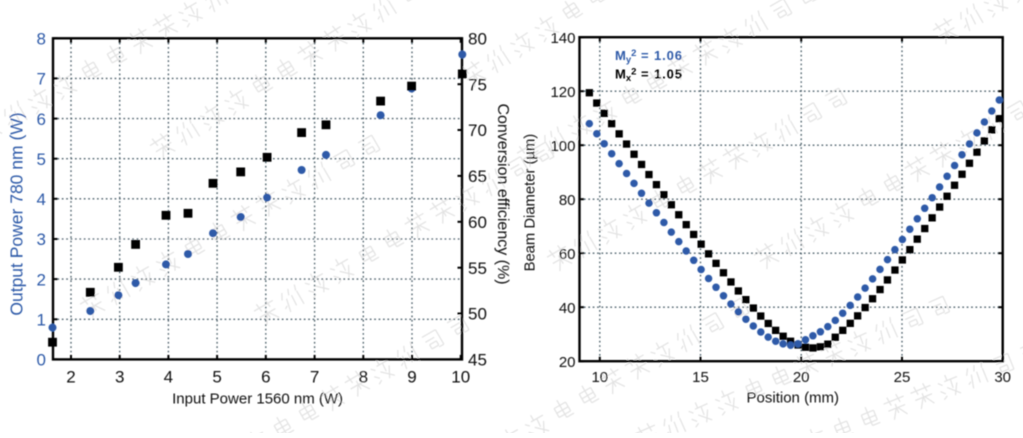 This screenshot has height=438, width=1023. I want to click on svg-text: My2 = 1.06, so click(649, 57).